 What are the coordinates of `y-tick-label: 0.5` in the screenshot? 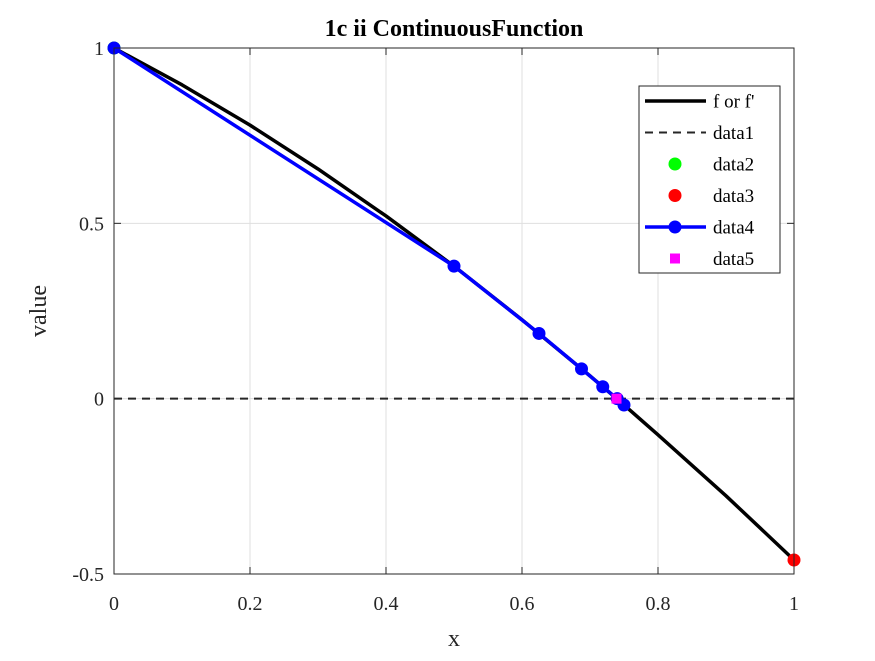 It's located at (91, 224).